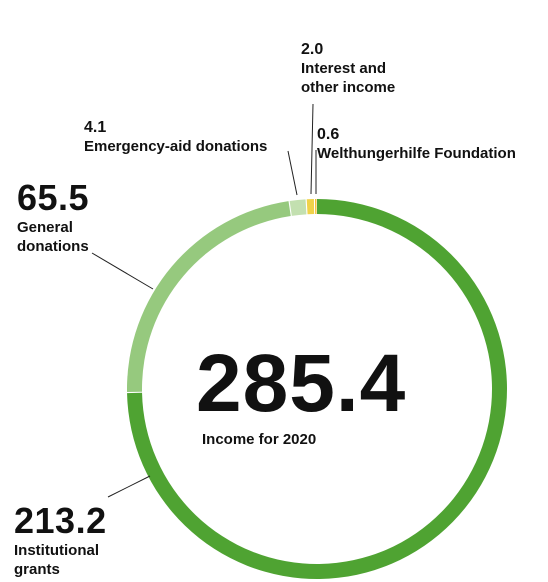 This screenshot has height=582, width=548. I want to click on name-institutional-grants-line2: grants, so click(37, 569).